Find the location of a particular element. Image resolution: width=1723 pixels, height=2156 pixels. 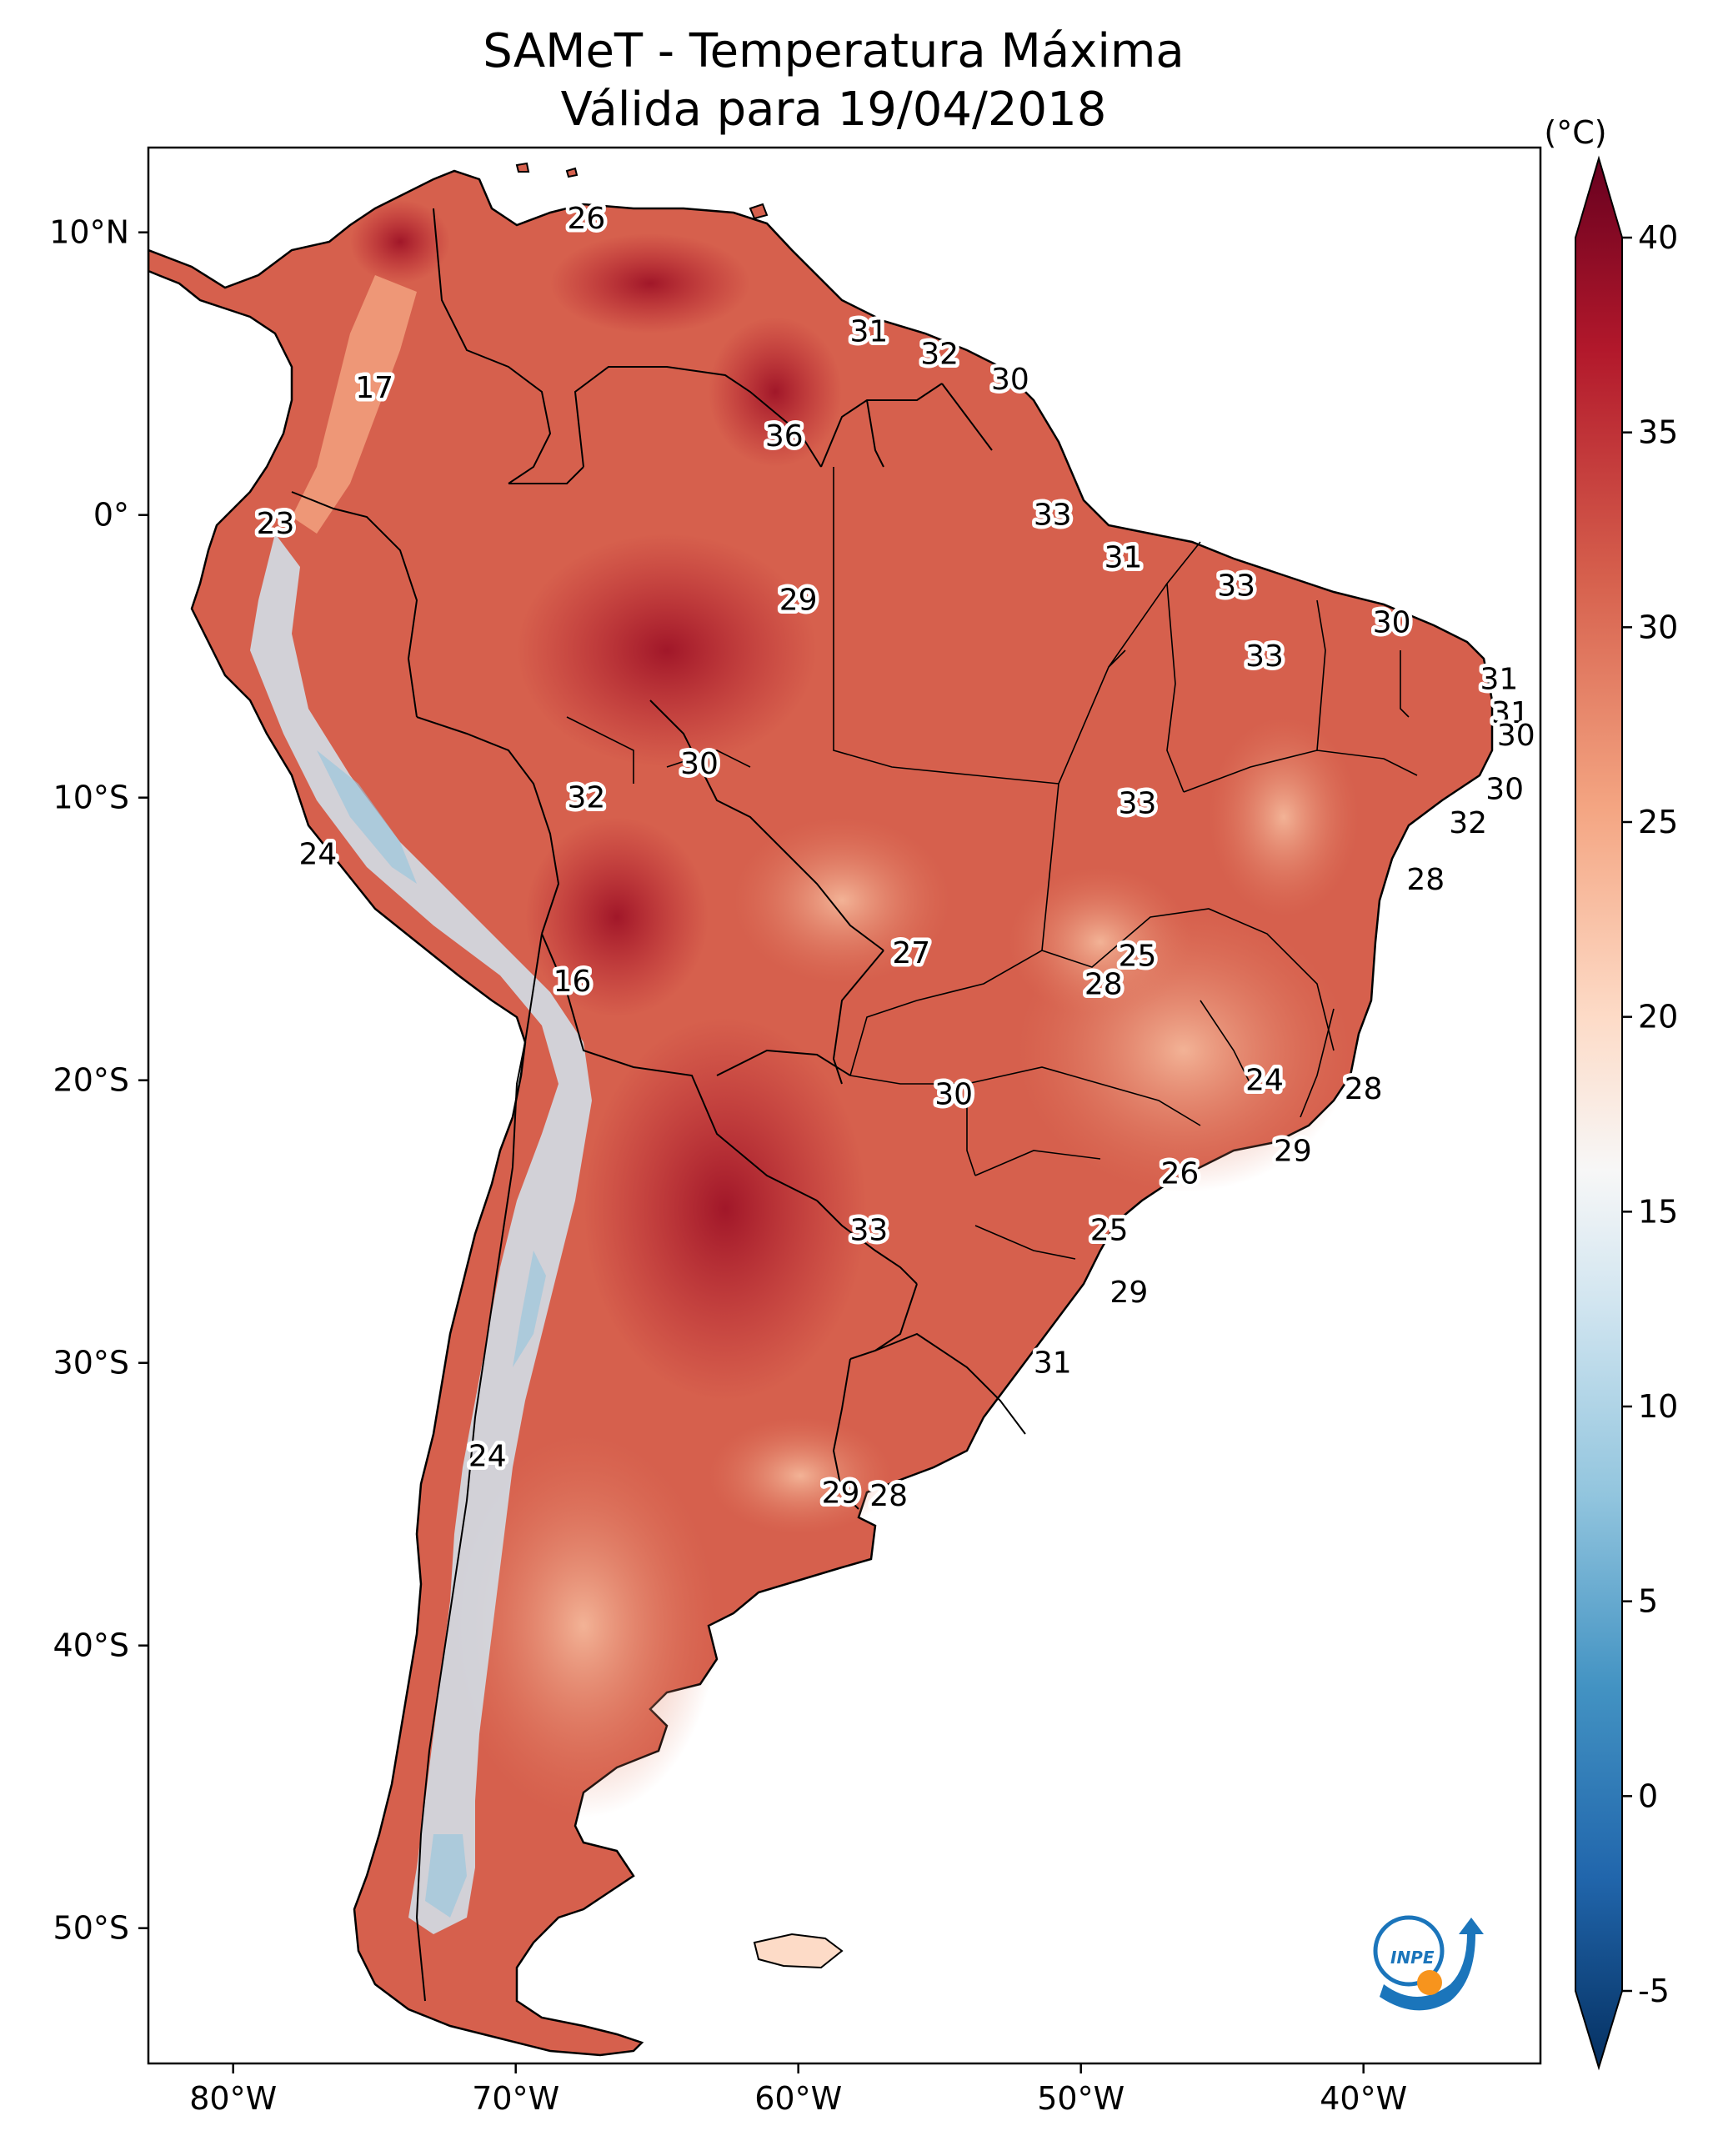

lat-tick-label: 10°S is located at coordinates (91, 798).